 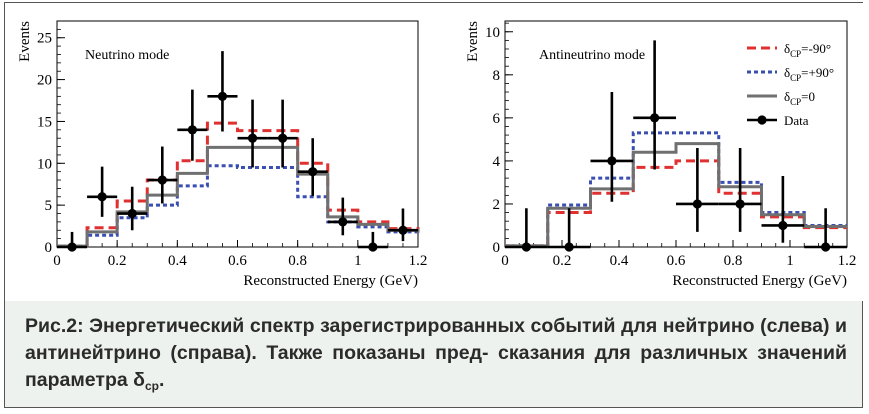 I want to click on y-tick-label: 6, so click(x=497, y=119).